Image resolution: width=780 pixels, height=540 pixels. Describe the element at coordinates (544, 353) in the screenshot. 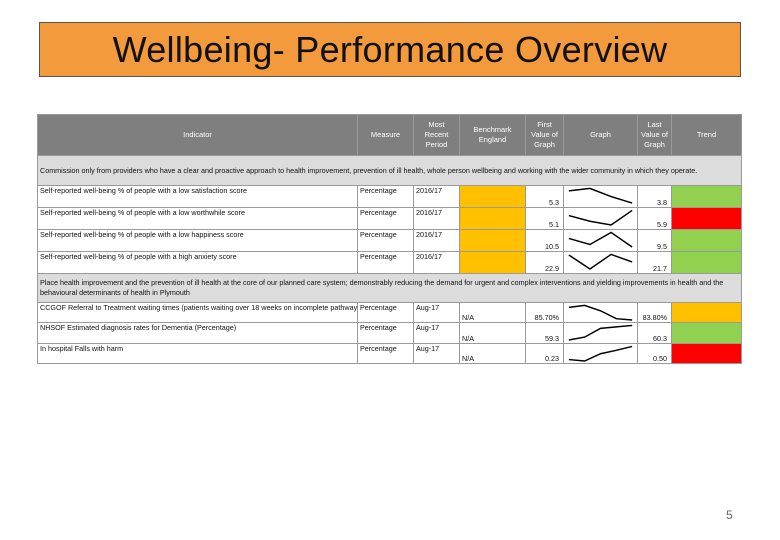

I see `first-value-cell: 0.23` at that location.